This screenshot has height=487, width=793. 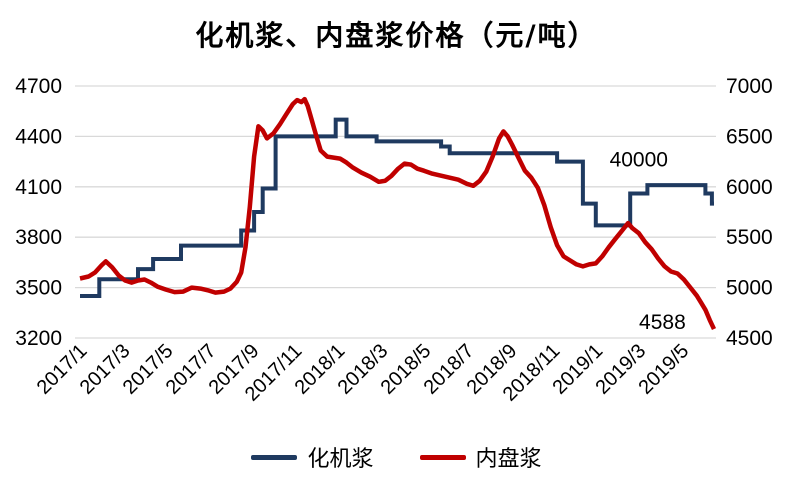 What do you see at coordinates (38, 237) in the screenshot?
I see `left-axis-tick-3800: 3800` at bounding box center [38, 237].